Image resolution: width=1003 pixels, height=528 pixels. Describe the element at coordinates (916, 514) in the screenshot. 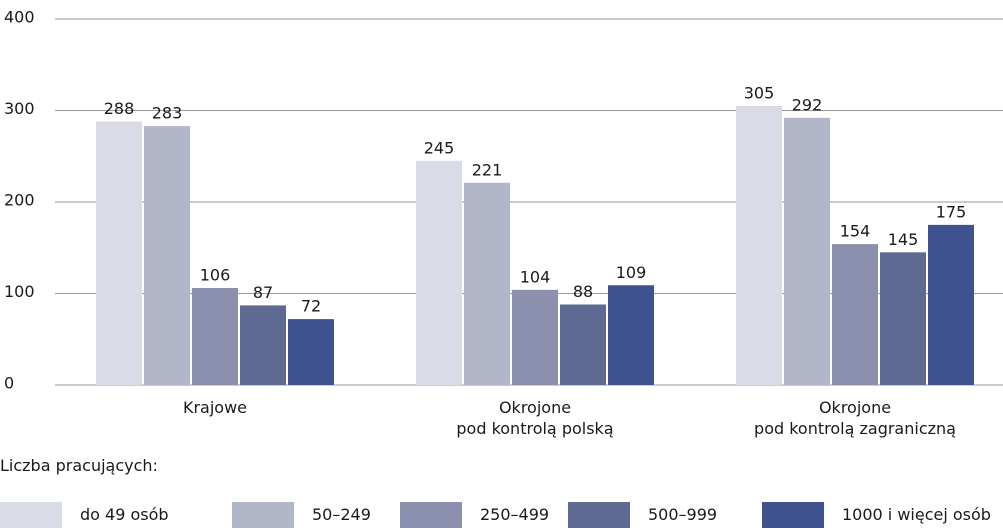

I see `legend-label: 1000 i więcej osób` at that location.